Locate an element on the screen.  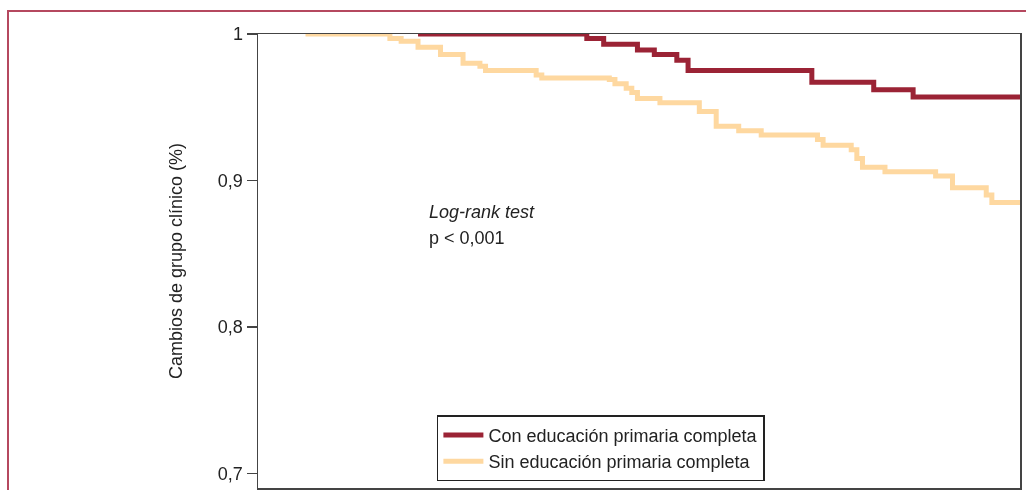
y-tick-label: 0,9 is located at coordinates (230, 180).